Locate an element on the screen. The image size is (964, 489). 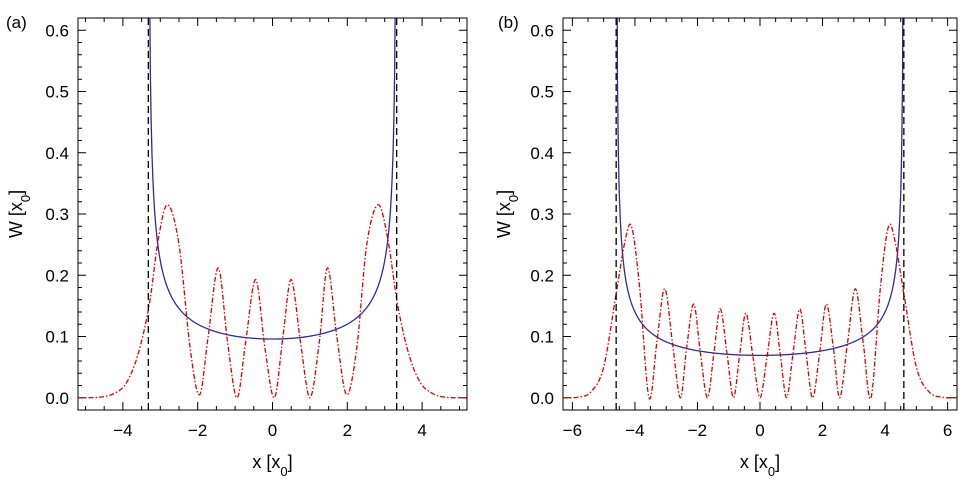
wavefunction-density-series is located at coordinates (760, 311).